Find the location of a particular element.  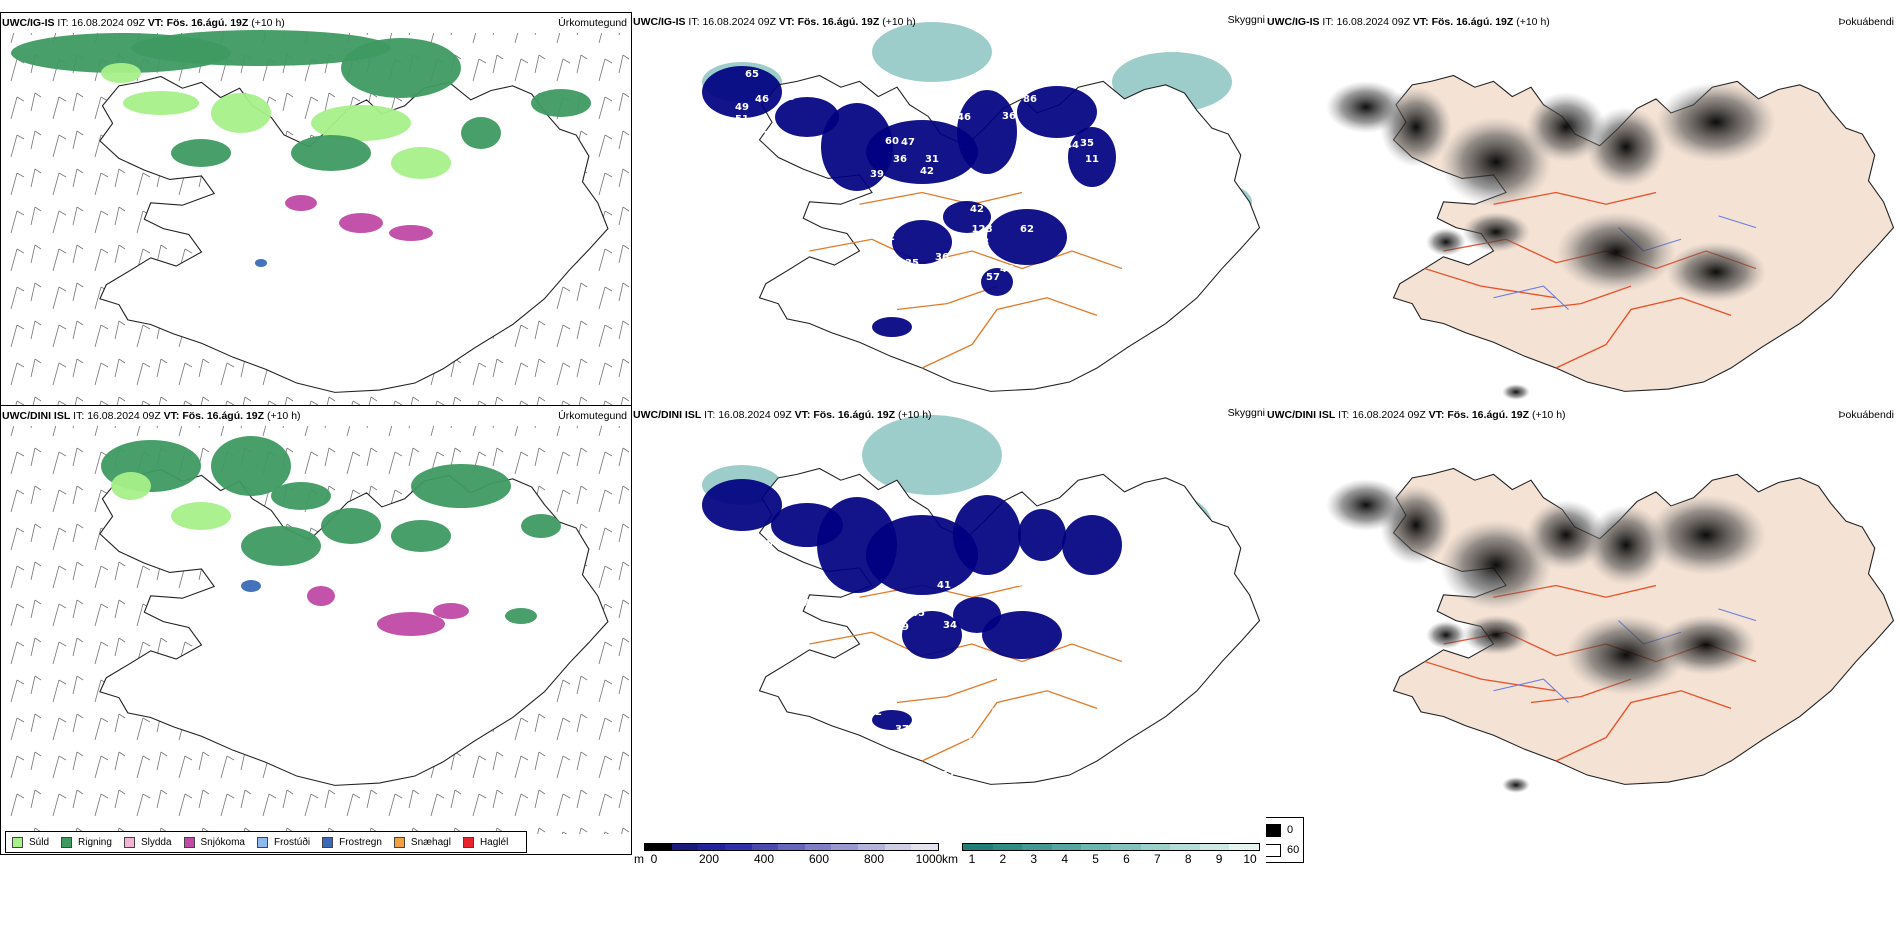

cloud-base-value: 62 is located at coordinates (1027, 229).